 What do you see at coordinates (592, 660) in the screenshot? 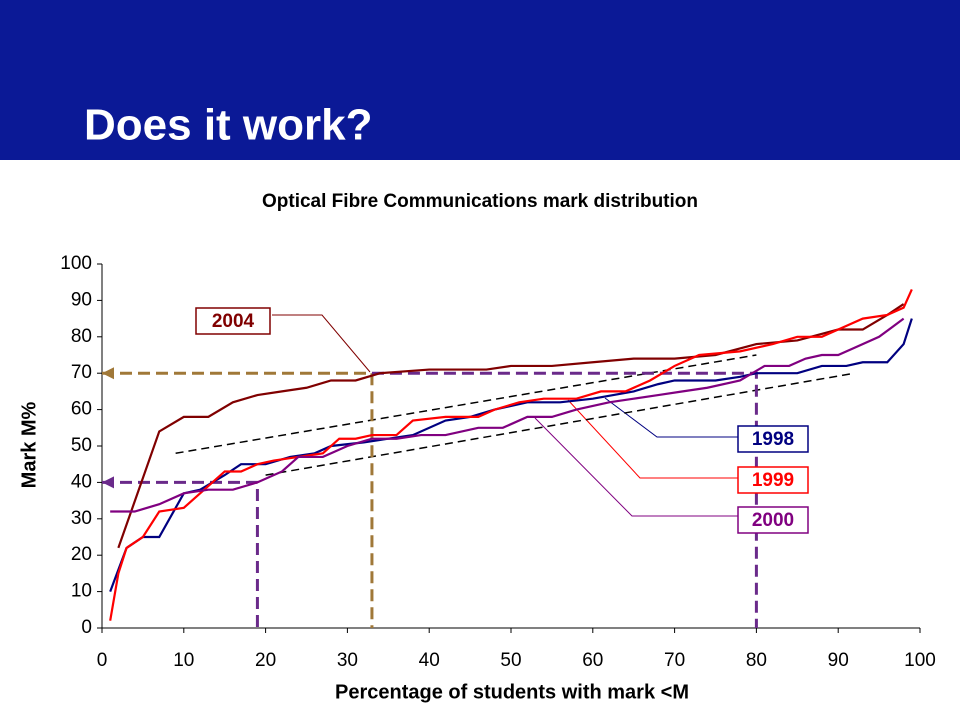
I see `x-tick-label: 60` at bounding box center [592, 660].